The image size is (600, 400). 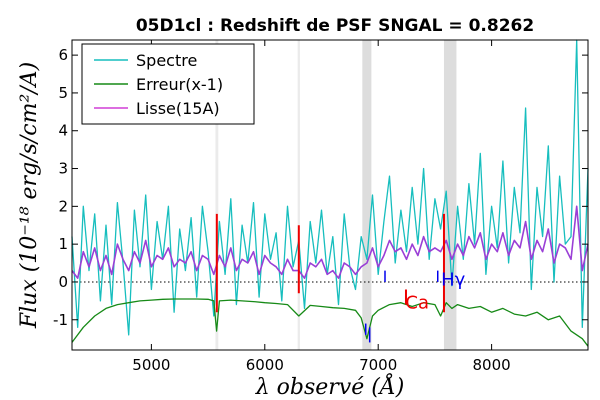 I want to click on x-axis-label: λ observé (Å), so click(x=330, y=386).